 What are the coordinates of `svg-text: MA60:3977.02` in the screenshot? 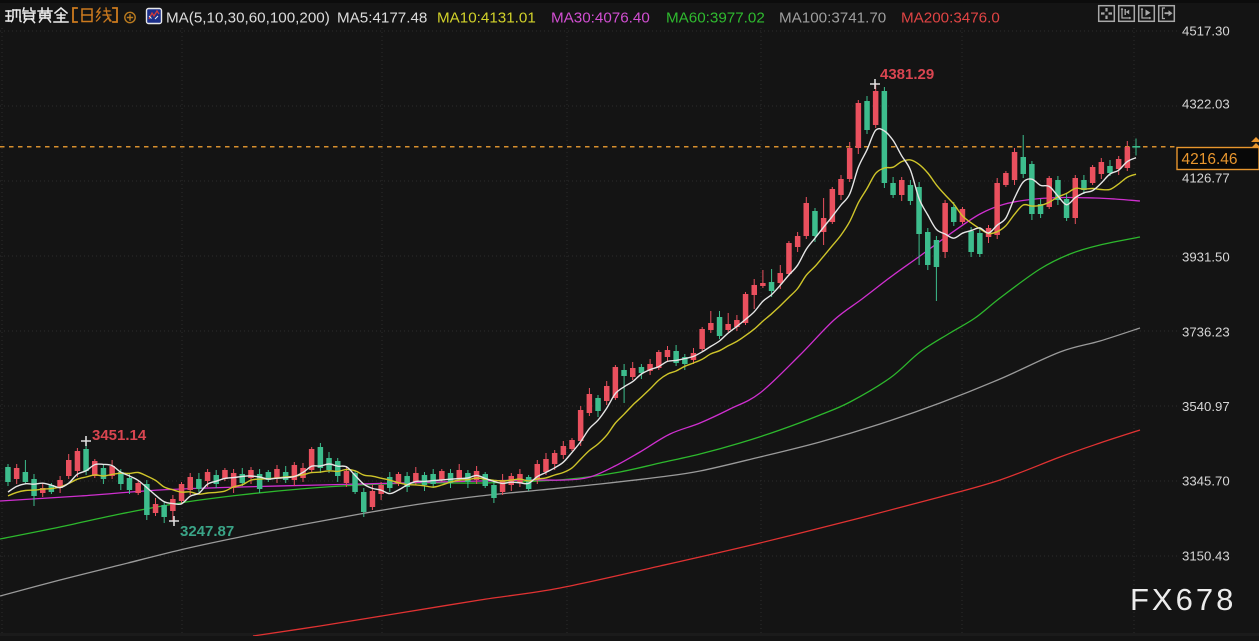 It's located at (715, 18).